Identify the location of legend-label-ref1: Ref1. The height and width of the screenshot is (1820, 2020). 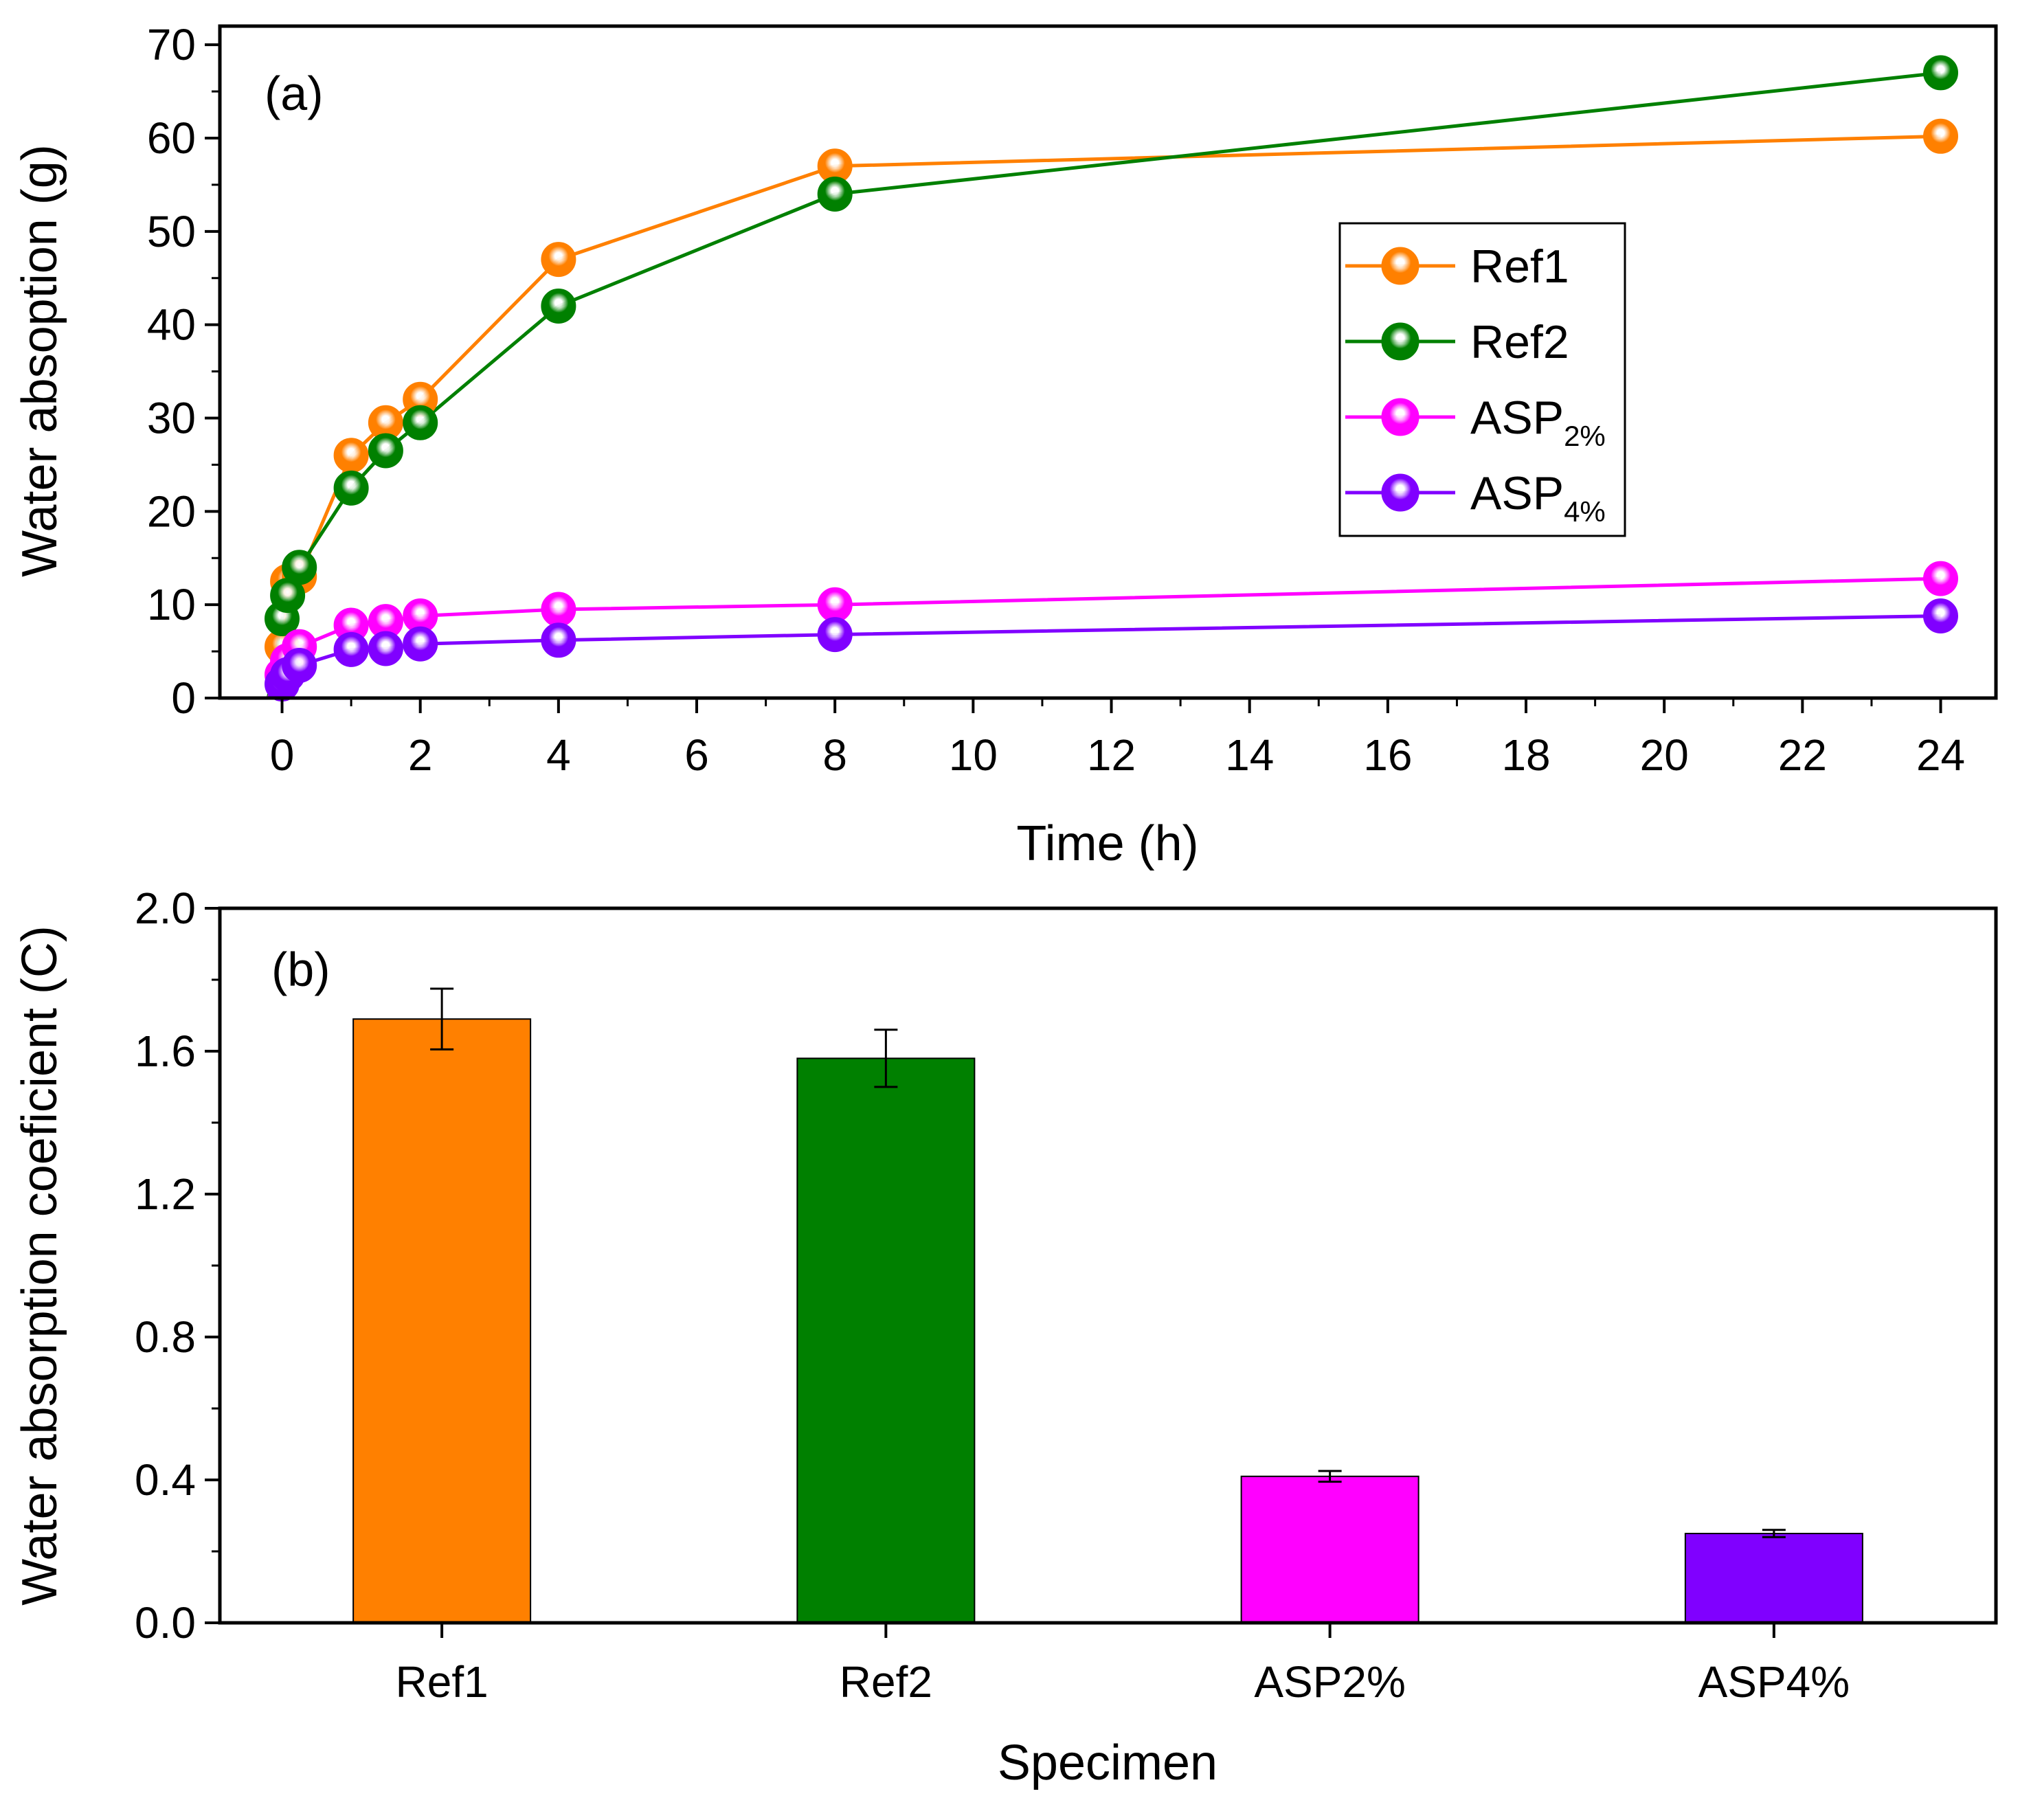
(1519, 266).